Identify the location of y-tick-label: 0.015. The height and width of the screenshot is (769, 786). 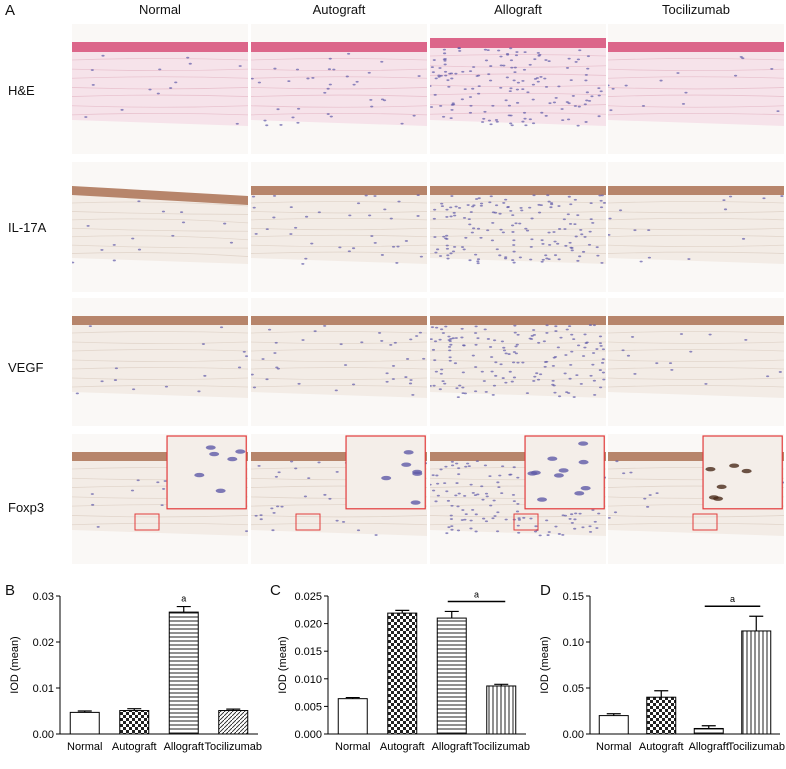
(308, 652).